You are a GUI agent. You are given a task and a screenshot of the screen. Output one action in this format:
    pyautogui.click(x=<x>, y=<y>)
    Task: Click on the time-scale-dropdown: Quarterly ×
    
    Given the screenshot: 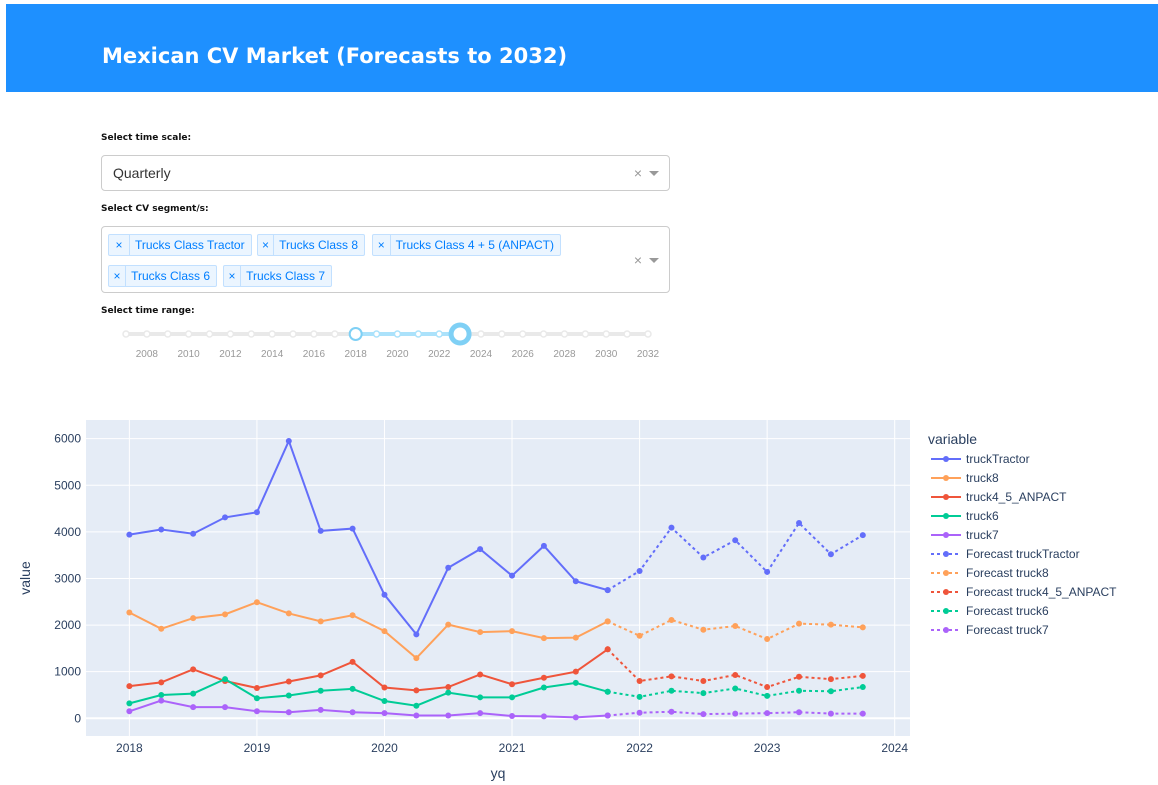 What is the action you would take?
    pyautogui.click(x=385, y=173)
    